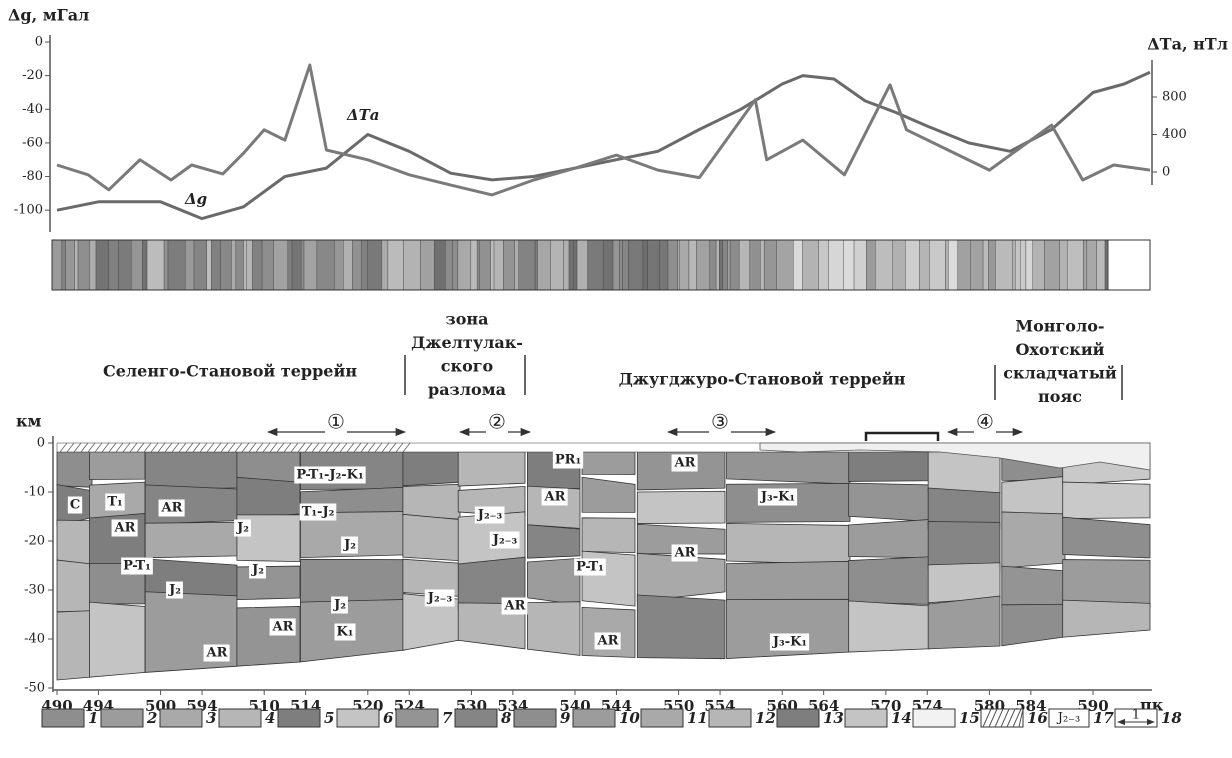  Describe the element at coordinates (388, 718) in the screenshot. I see `legend-number: 6` at that location.